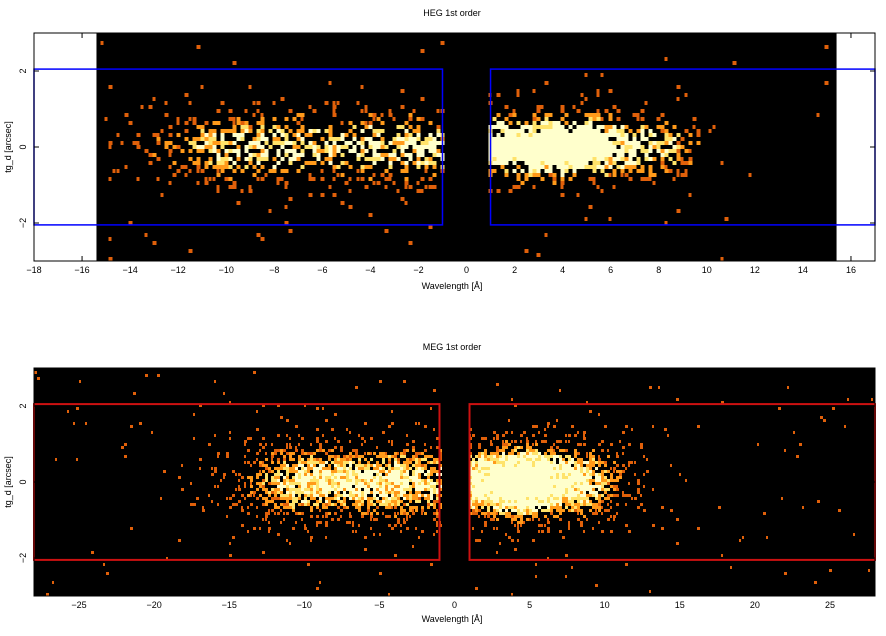  Describe the element at coordinates (23, 481) in the screenshot. I see `y-tick-label: 0` at that location.